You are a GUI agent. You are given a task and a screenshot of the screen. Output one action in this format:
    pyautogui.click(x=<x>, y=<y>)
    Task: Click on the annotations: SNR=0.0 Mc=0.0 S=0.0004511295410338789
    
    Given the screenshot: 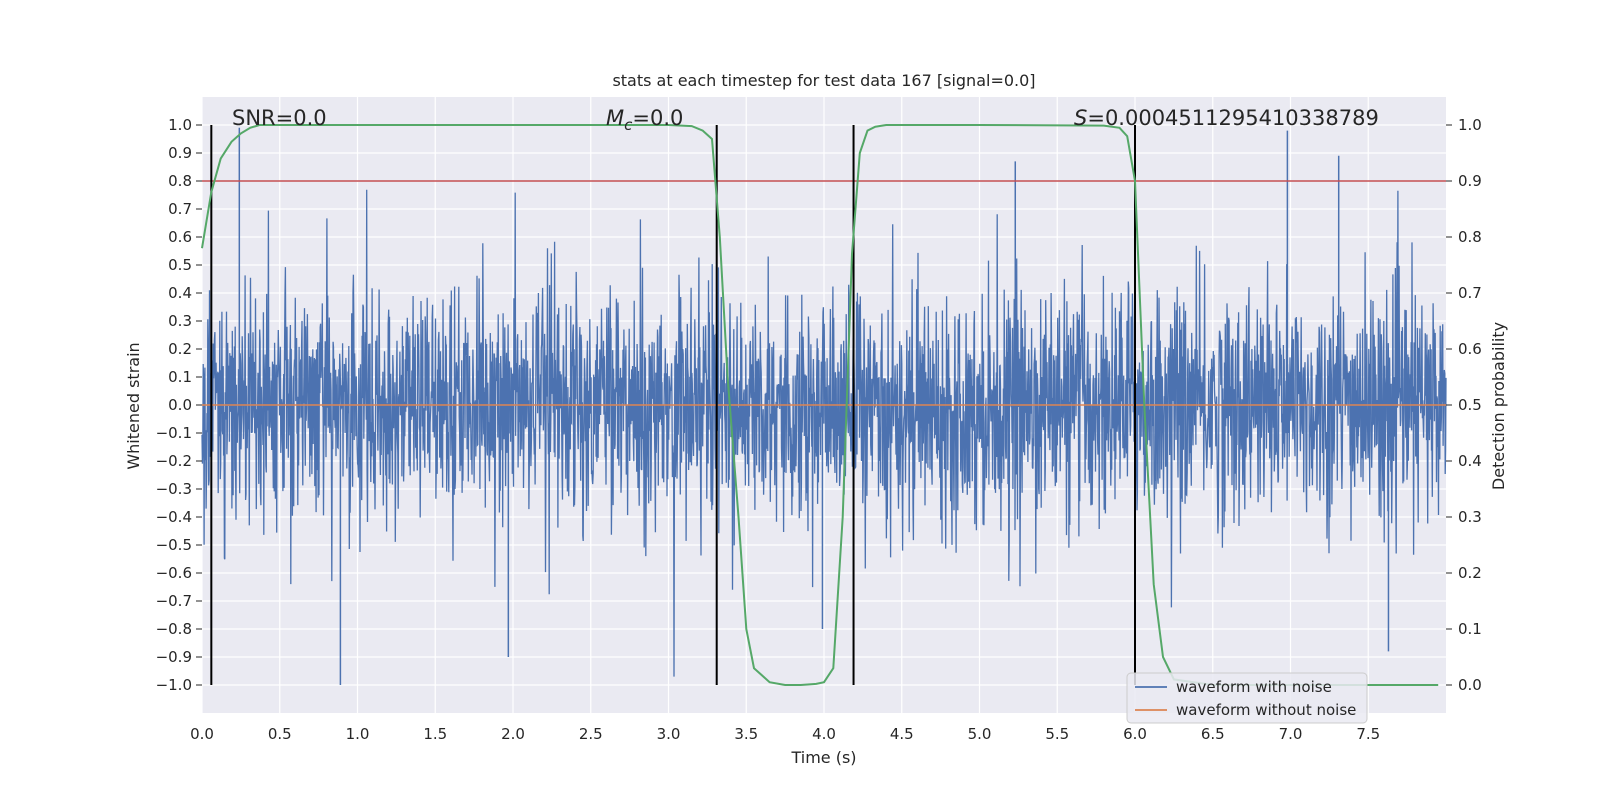 What is the action you would take?
    pyautogui.click(x=805, y=120)
    